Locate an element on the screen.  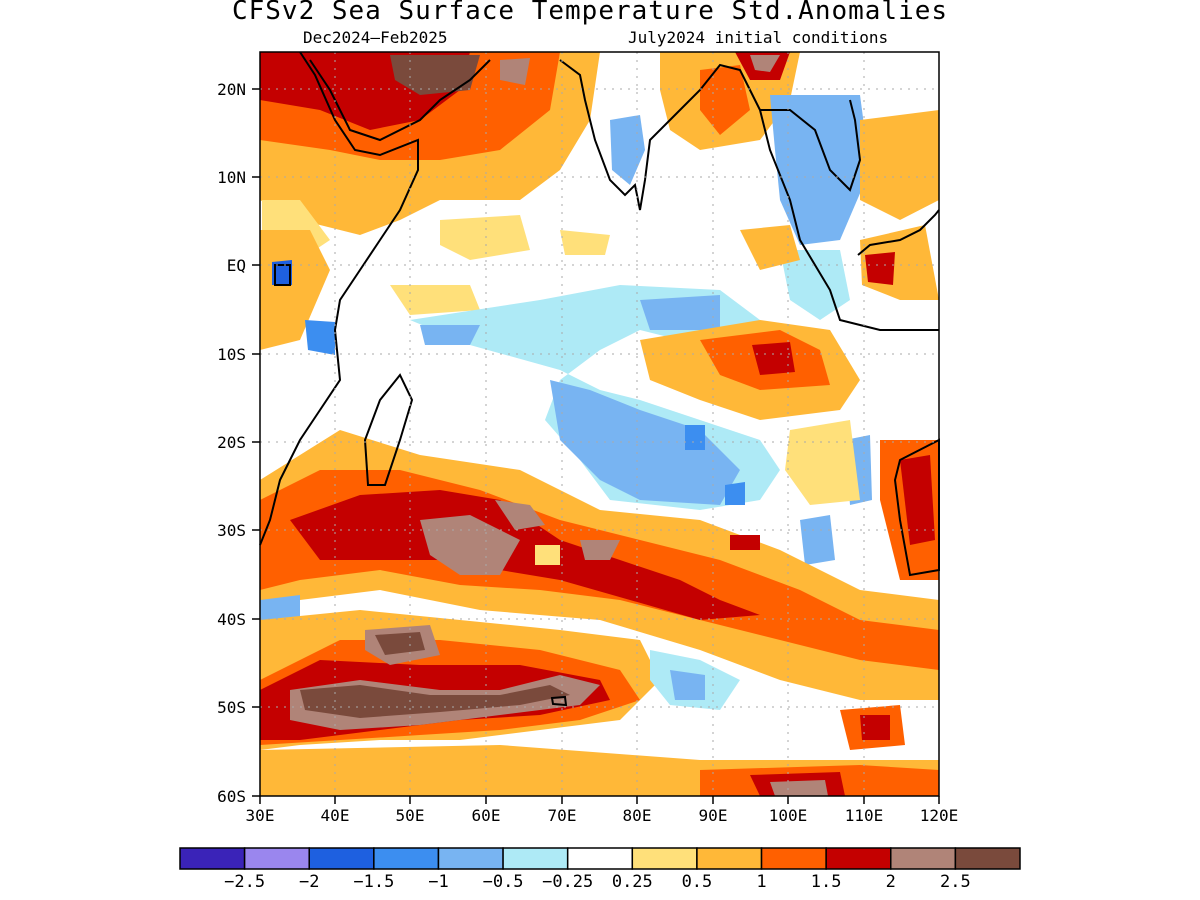
x-tick-label: 60E is located at coordinates (486, 815).